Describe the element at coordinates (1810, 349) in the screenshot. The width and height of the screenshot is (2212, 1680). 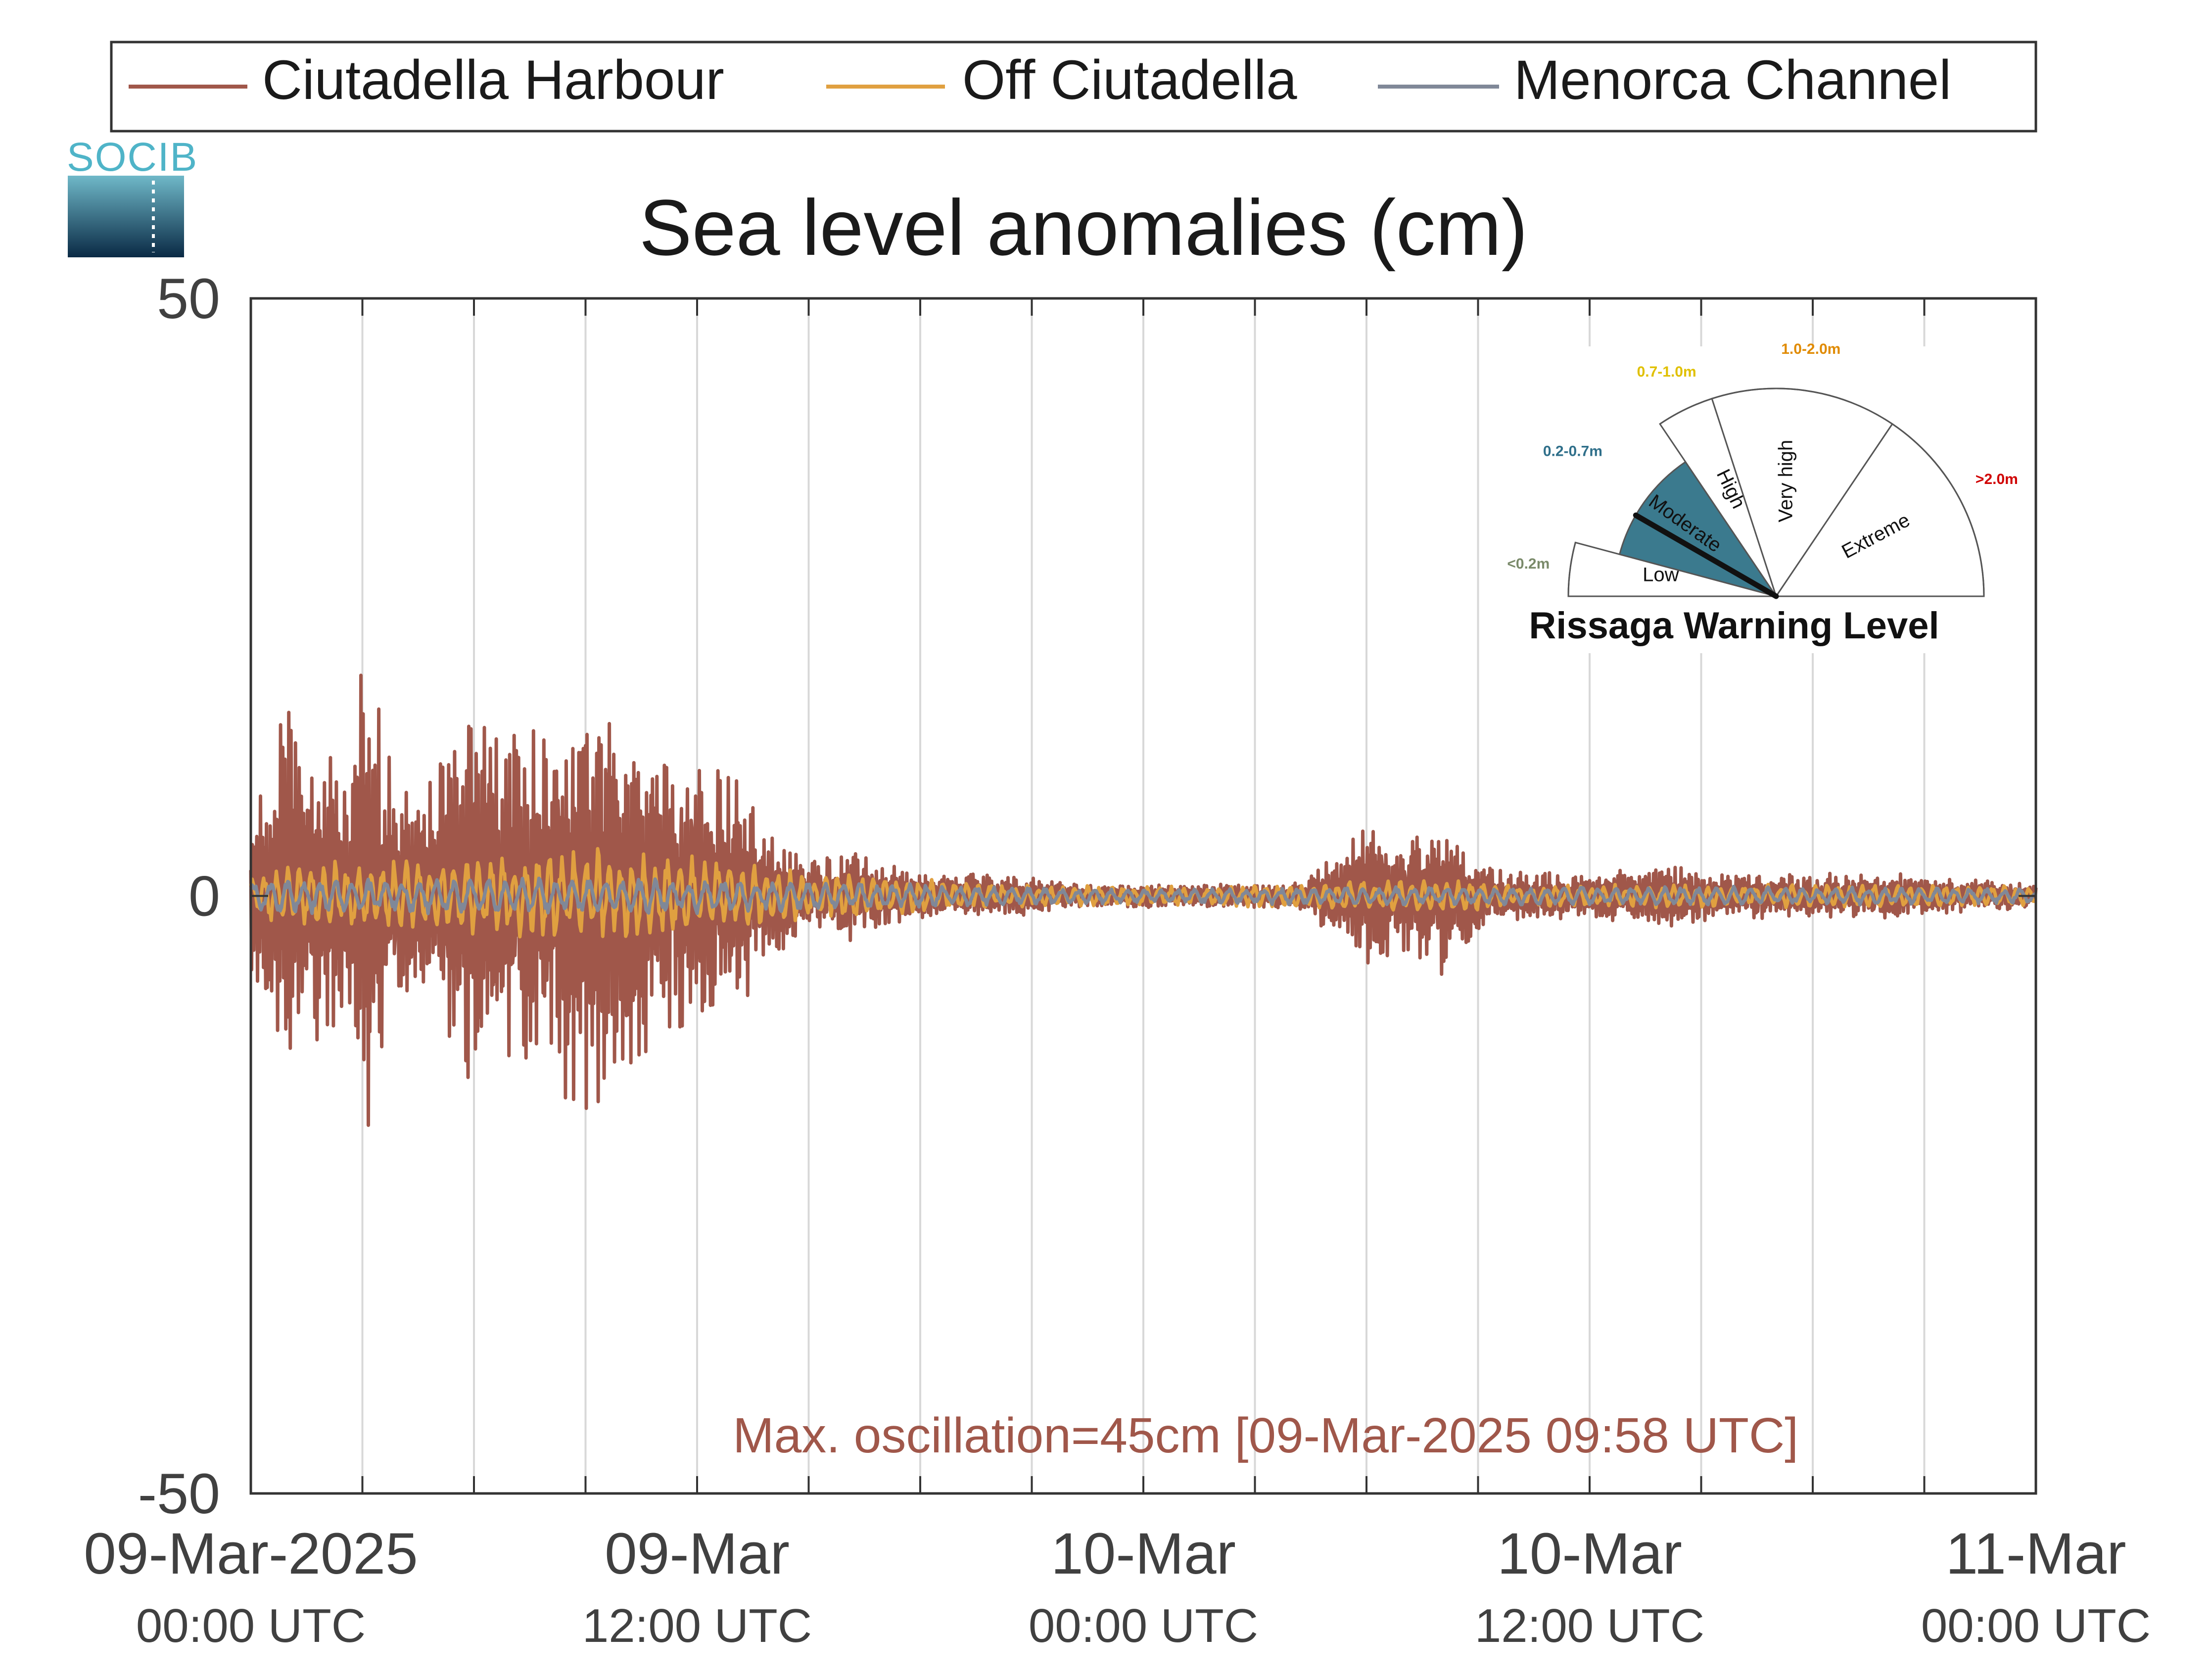
I see `gauge-range-label: 1.0-2.0m` at that location.